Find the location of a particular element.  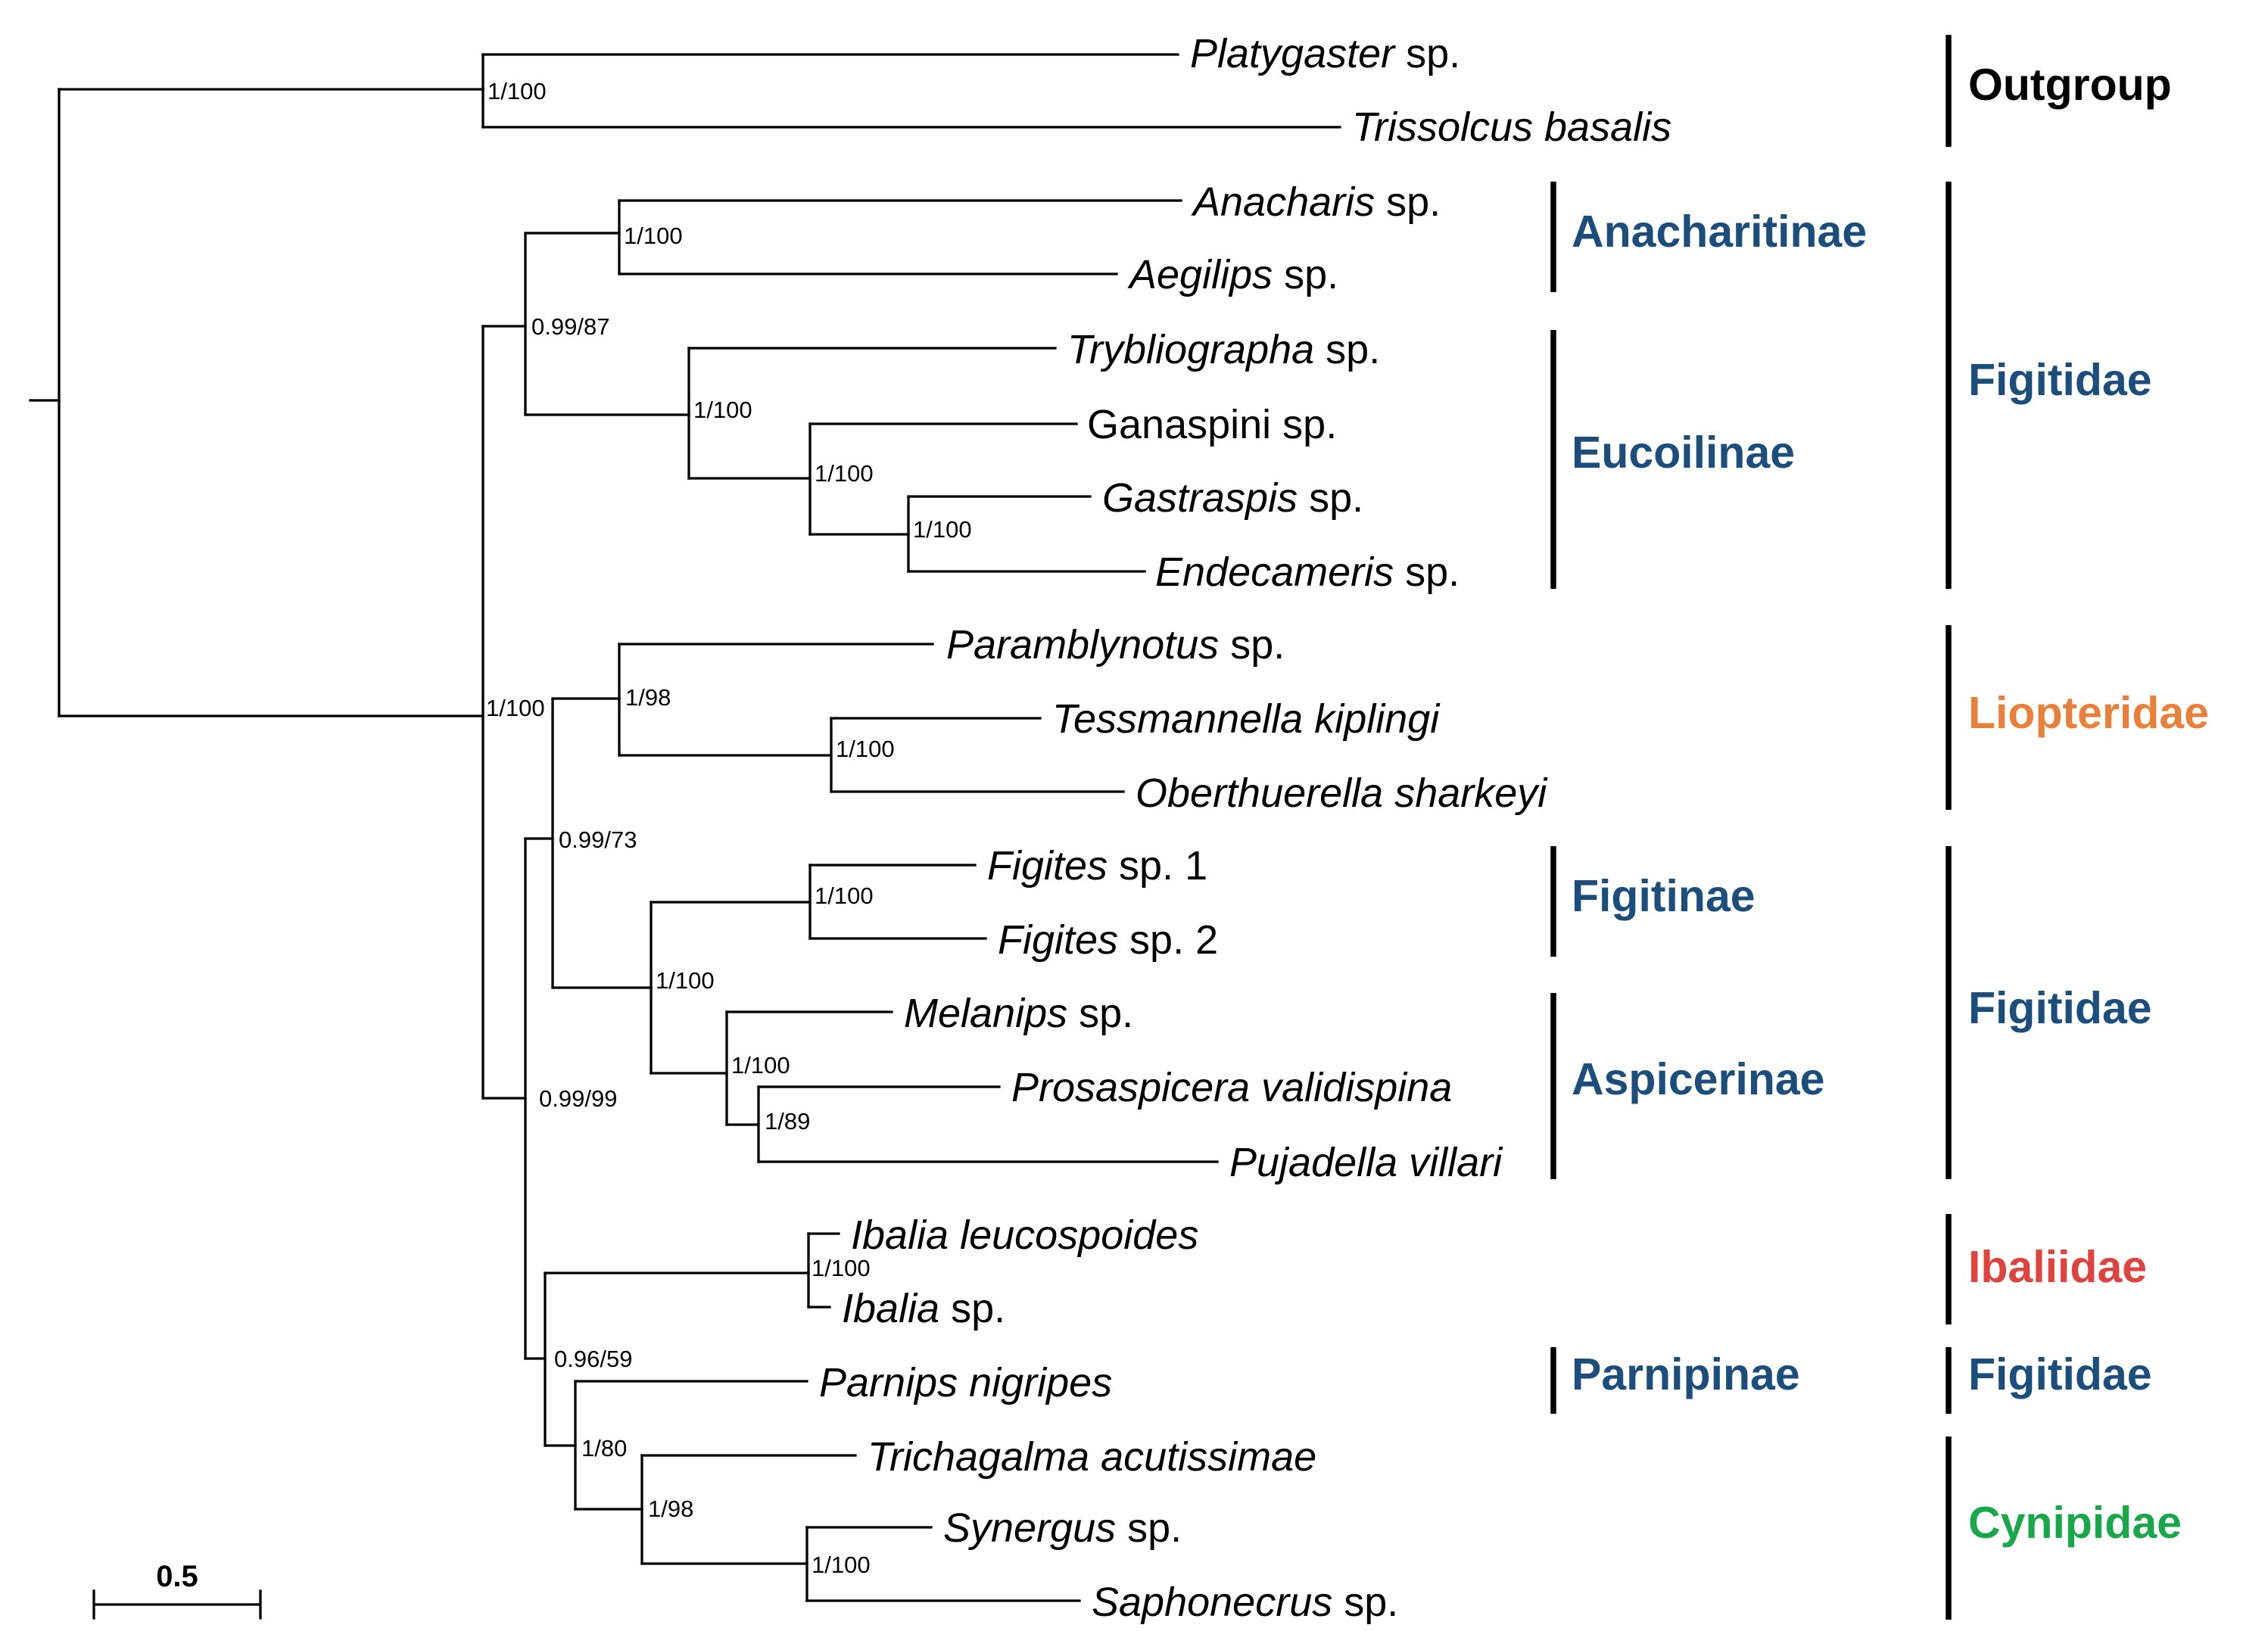

taxon-label: Parnips nigripes is located at coordinates (965, 1383).